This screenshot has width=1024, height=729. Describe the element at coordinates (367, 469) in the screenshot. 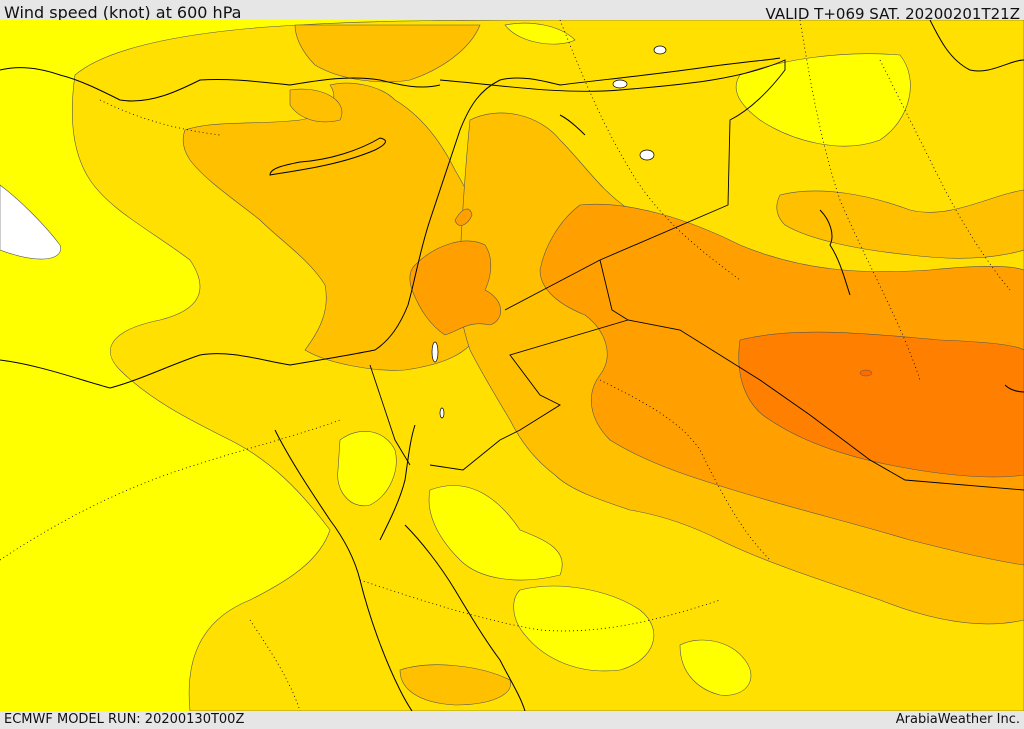

I see `wind-zone-lowest-sinai` at that location.